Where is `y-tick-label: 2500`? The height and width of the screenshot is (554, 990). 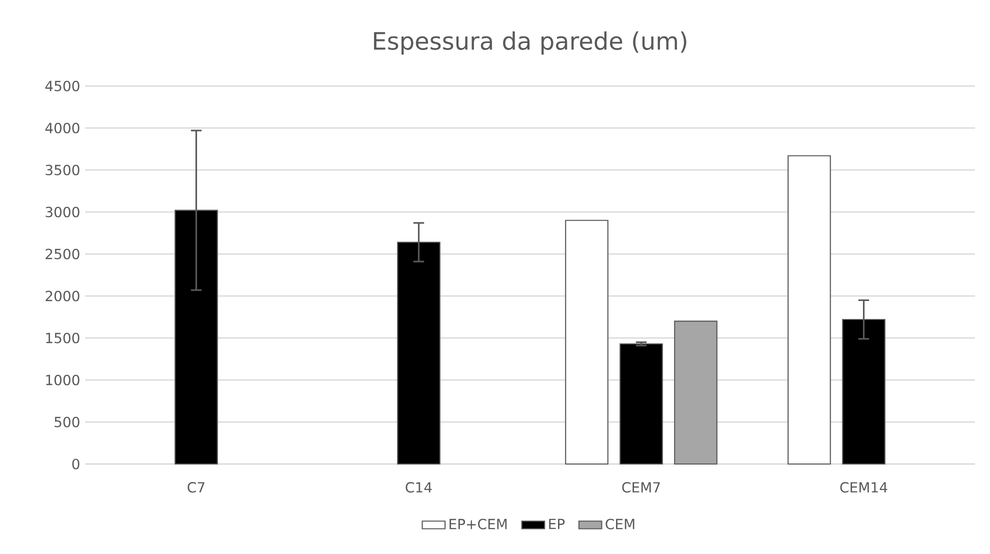 y-tick-label: 2500 is located at coordinates (63, 254).